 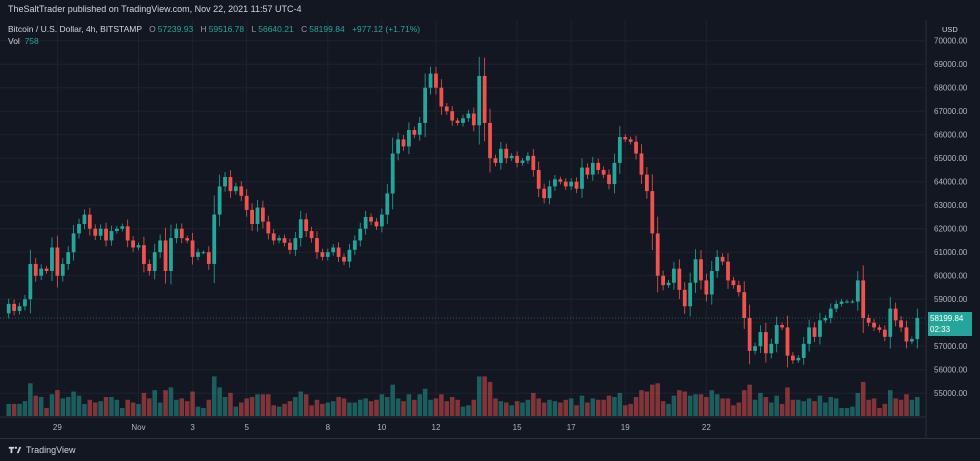 What do you see at coordinates (382, 427) in the screenshot?
I see `time-axis-labels: 29 Nov 3 5 8 10 12 15 17 19 22` at bounding box center [382, 427].